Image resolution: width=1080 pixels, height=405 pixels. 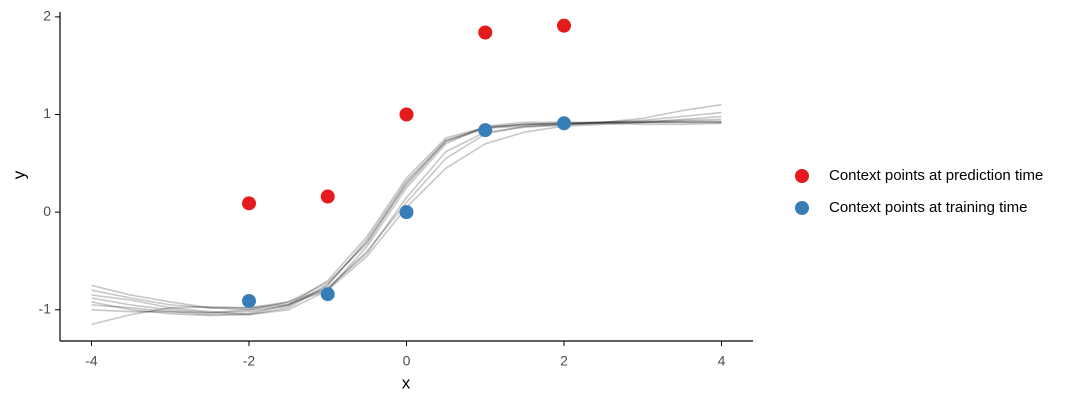 I want to click on x-tick-label: 2, so click(x=564, y=361).